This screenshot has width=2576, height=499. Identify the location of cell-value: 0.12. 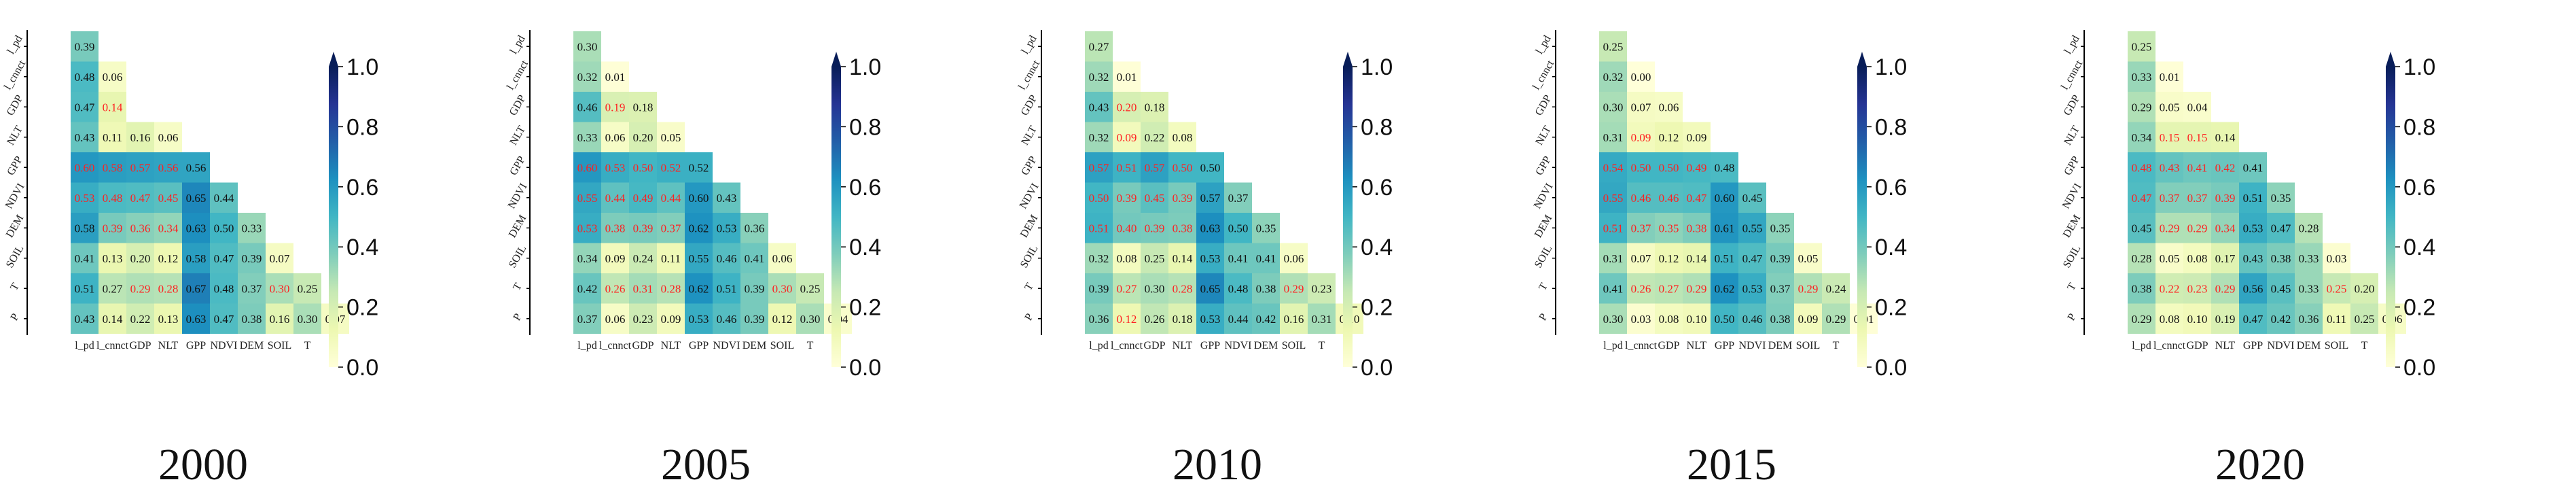
(1127, 319).